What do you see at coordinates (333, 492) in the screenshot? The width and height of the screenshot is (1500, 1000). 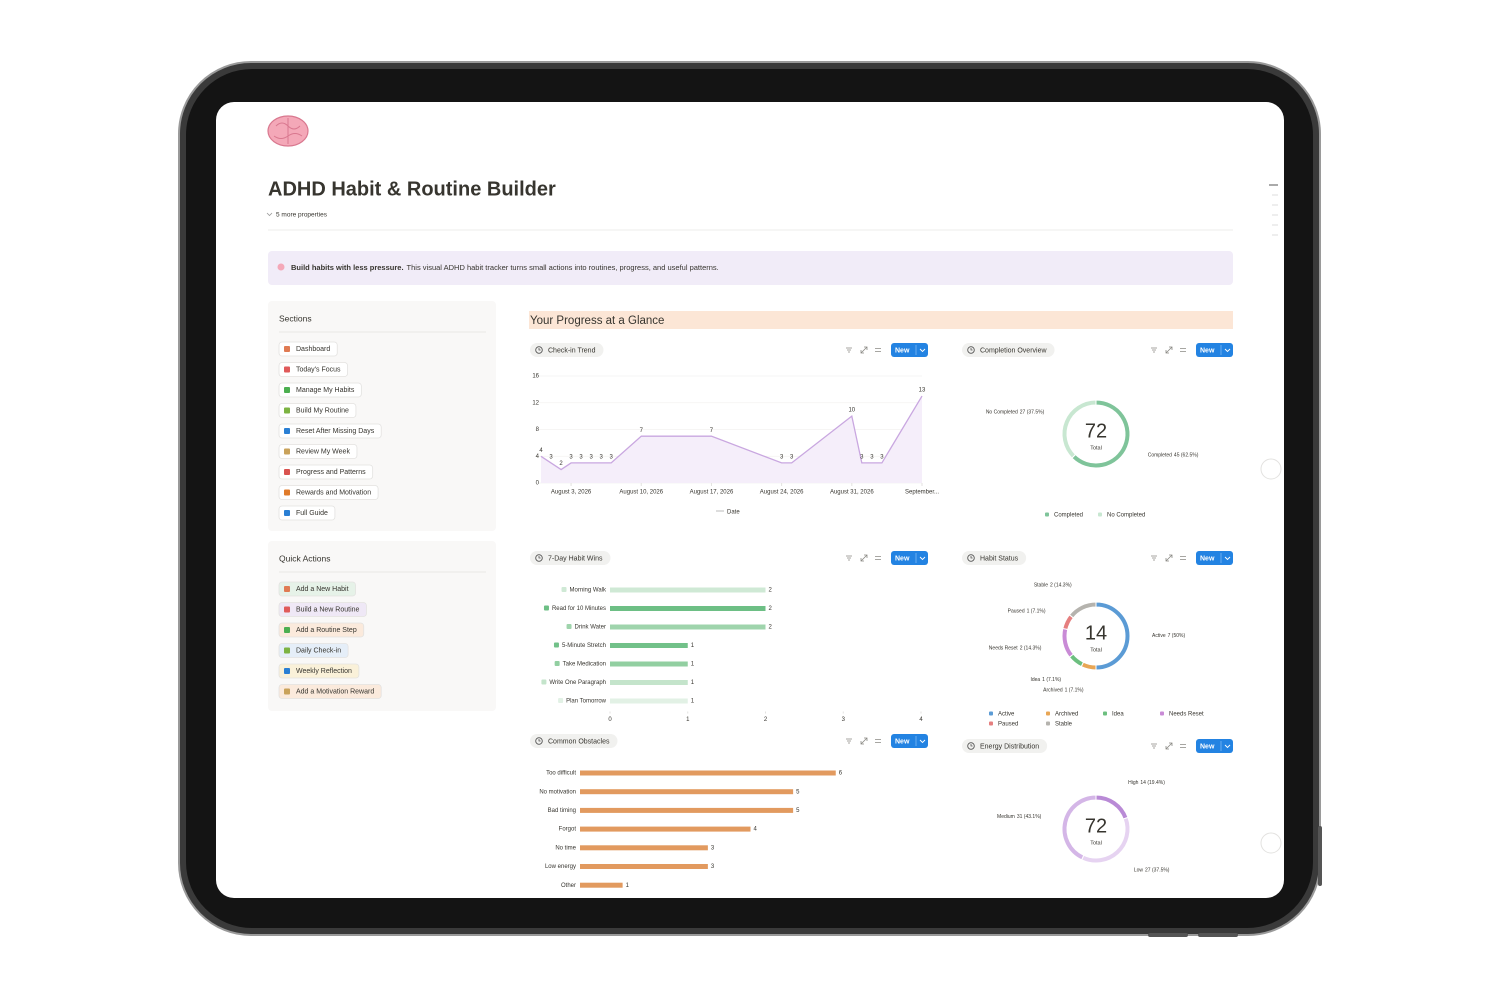 I see `link-label: Rewards and Motivation` at bounding box center [333, 492].